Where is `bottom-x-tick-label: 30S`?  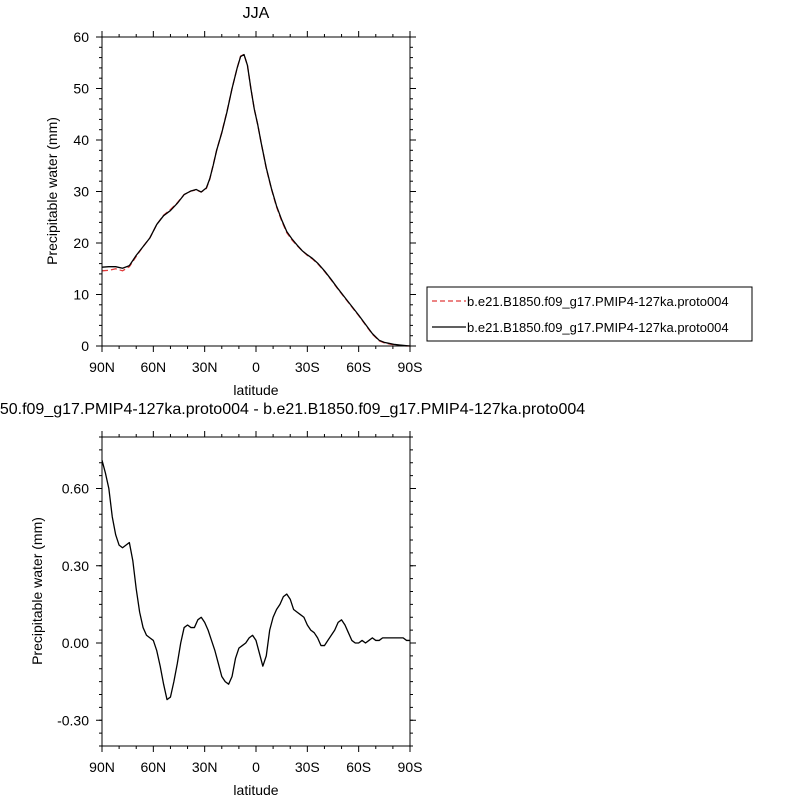 bottom-x-tick-label: 30S is located at coordinates (307, 767).